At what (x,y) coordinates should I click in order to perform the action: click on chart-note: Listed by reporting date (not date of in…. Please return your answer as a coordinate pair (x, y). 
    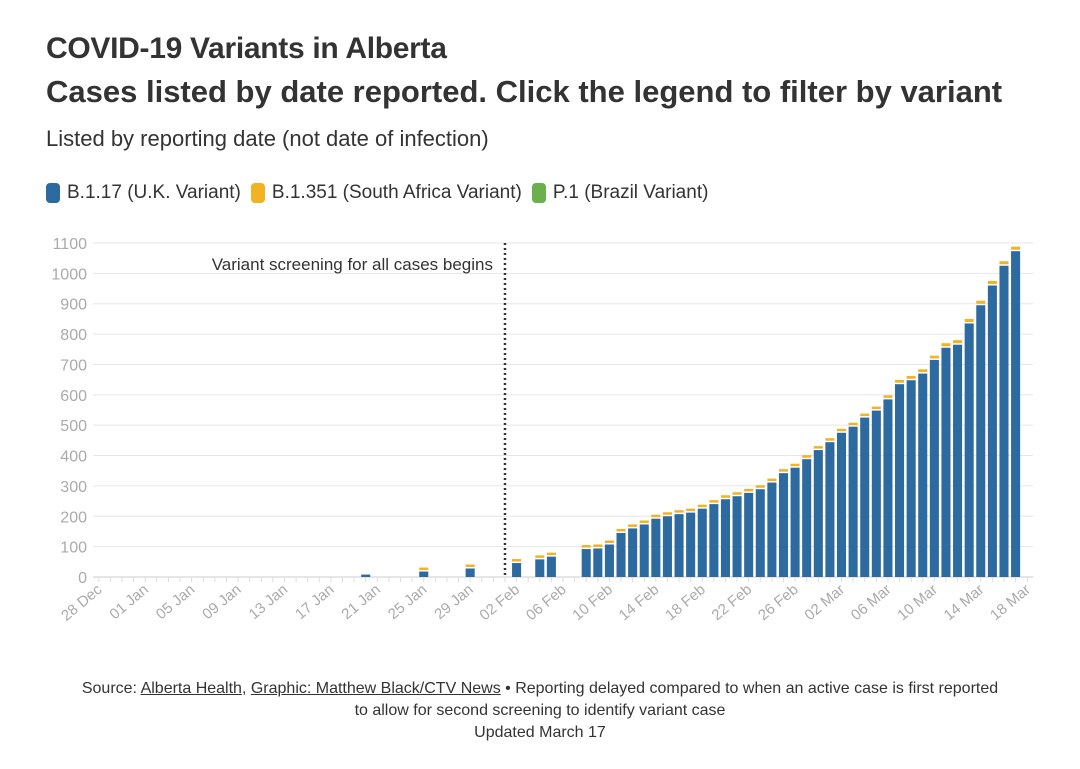
    Looking at the image, I should click on (267, 138).